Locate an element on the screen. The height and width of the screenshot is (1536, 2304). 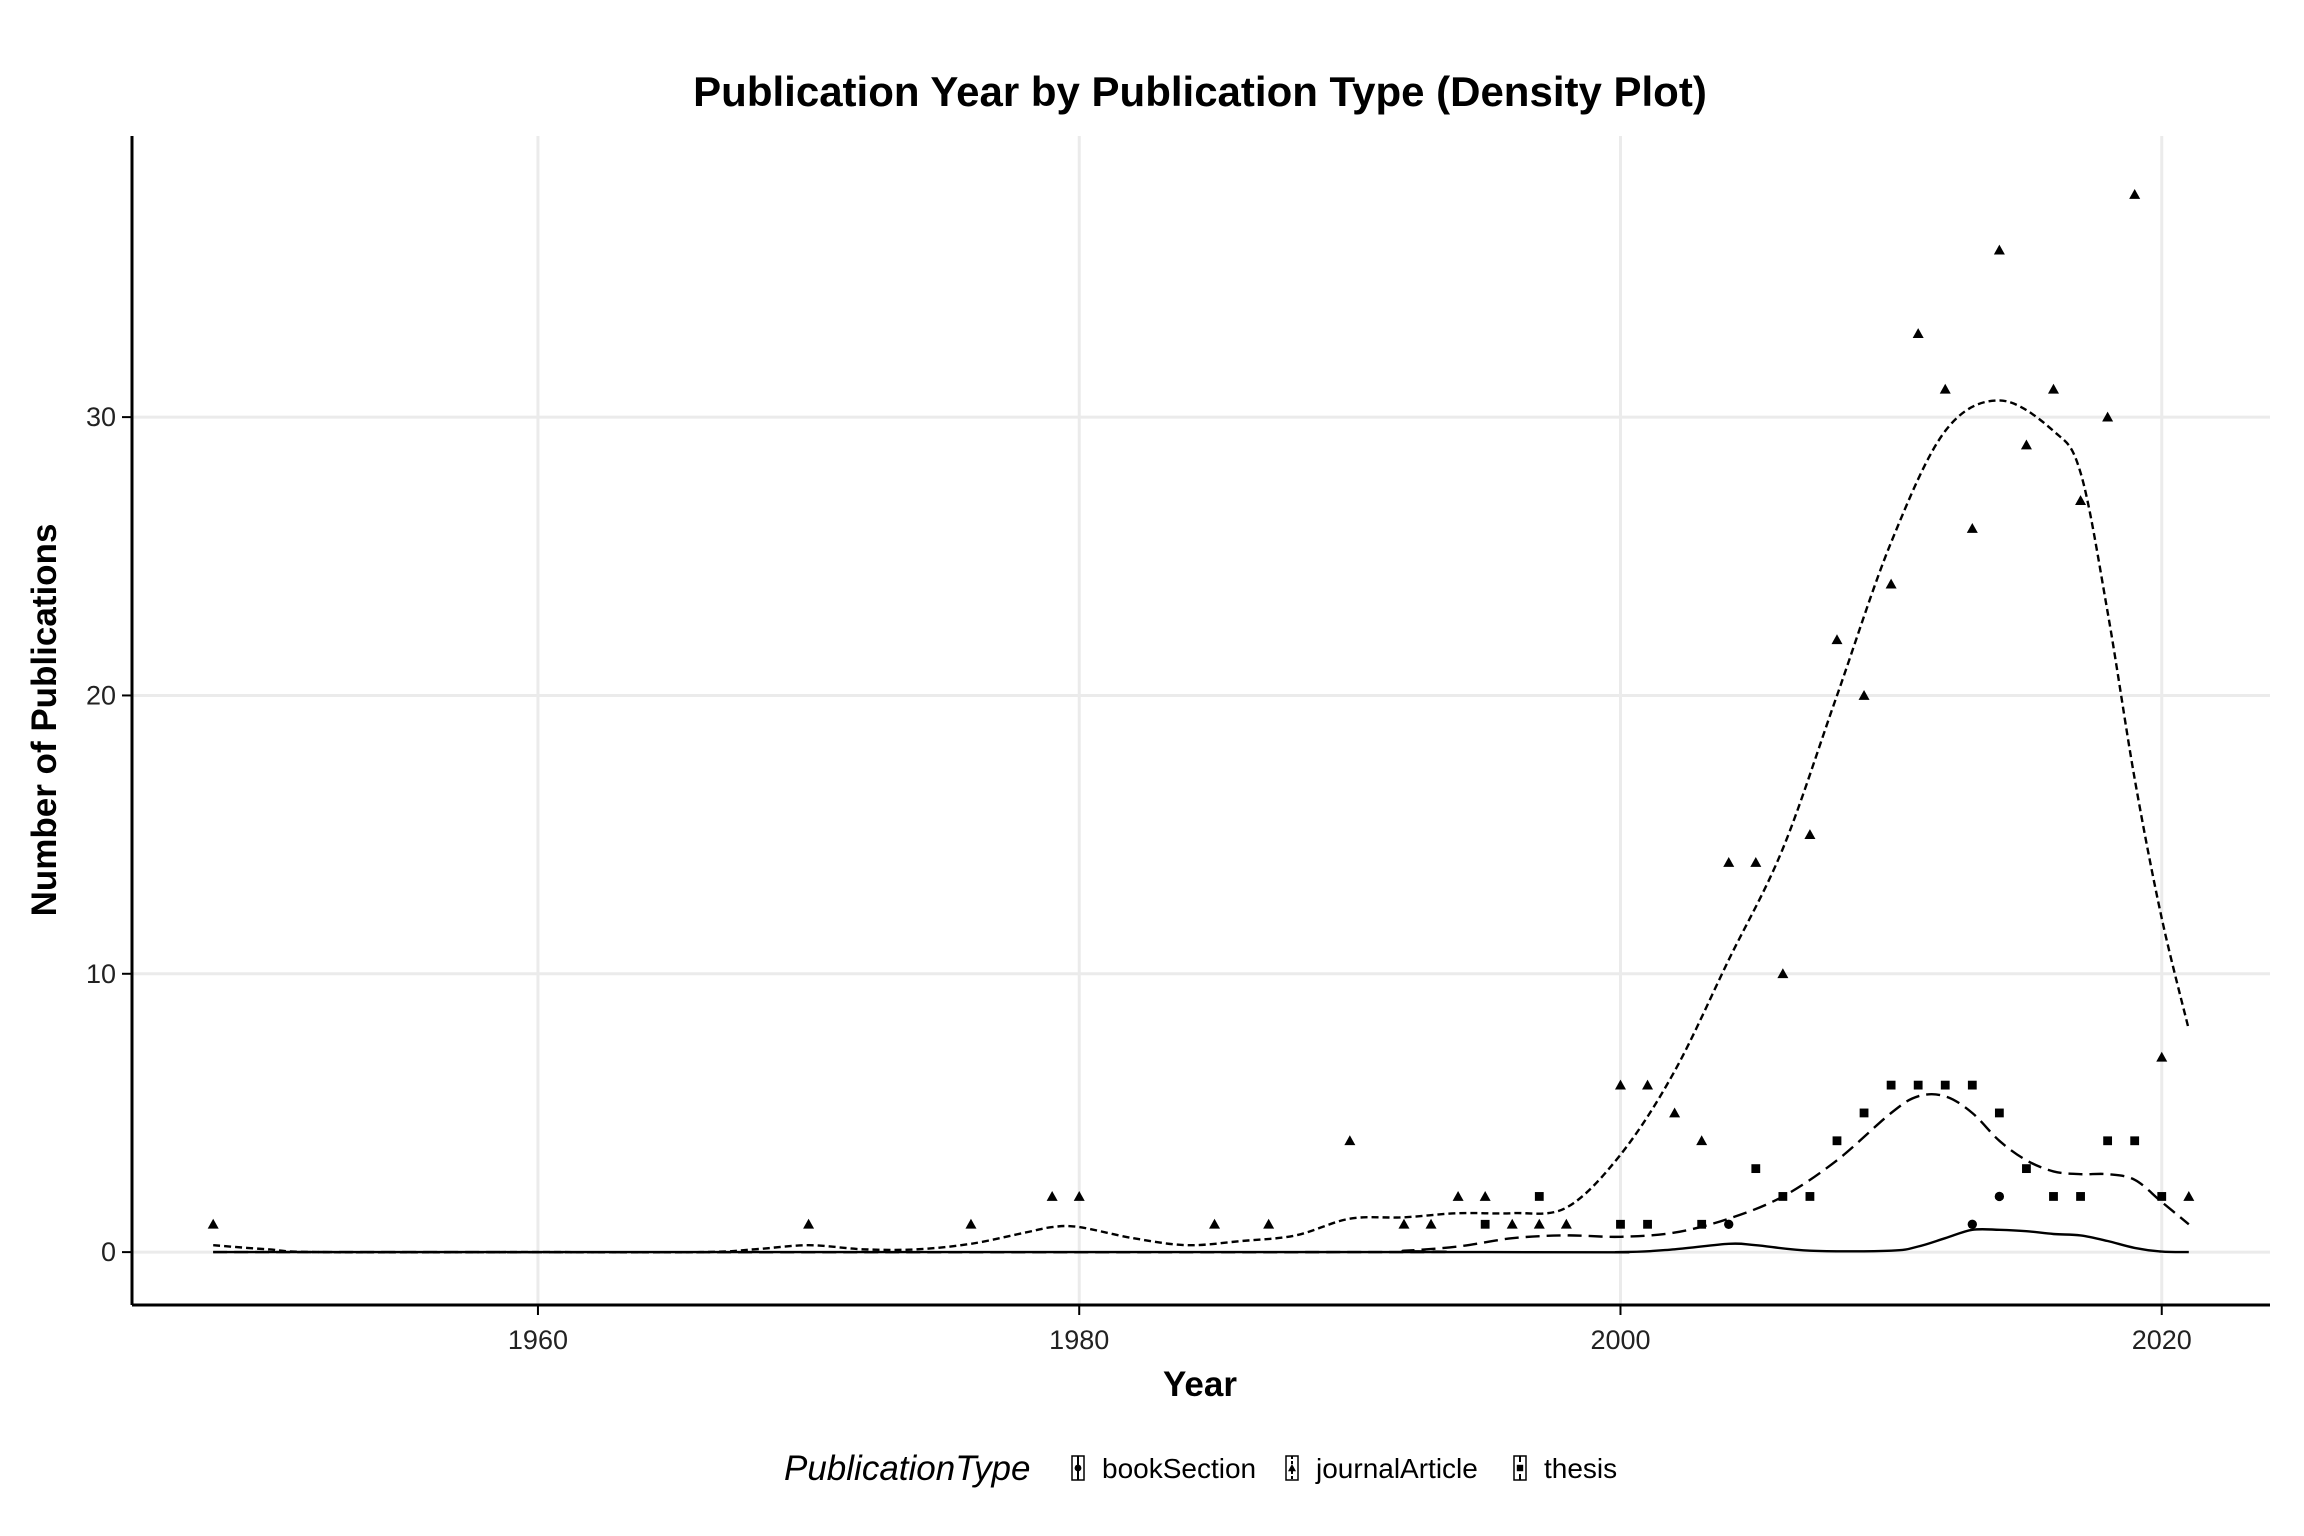
legend-marker-thesis is located at coordinates (1520, 1468).